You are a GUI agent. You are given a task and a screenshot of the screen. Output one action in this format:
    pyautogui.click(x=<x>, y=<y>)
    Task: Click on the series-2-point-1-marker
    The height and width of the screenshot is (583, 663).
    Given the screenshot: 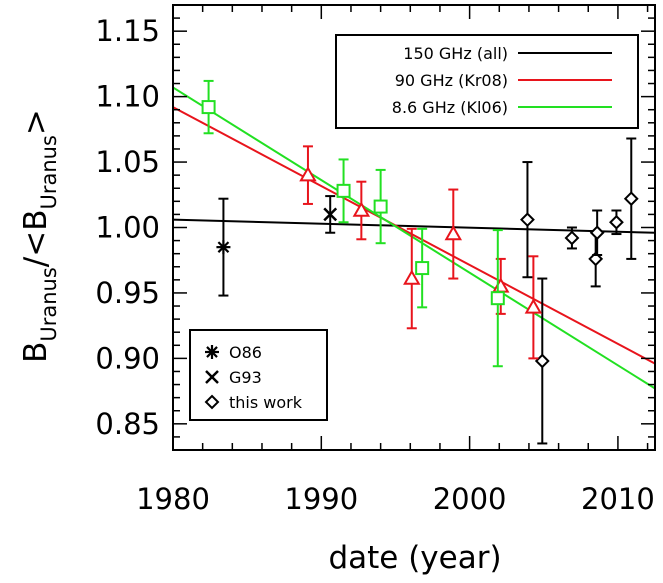 What is the action you would take?
    pyautogui.click(x=542, y=361)
    